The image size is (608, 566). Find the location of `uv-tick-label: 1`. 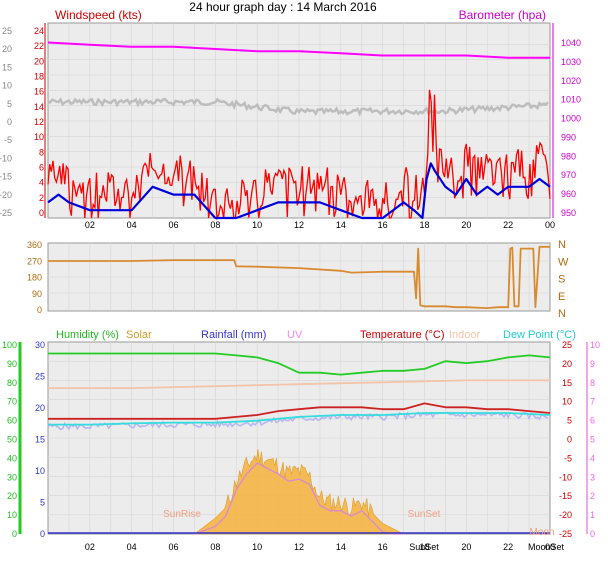

uv-tick-label: 1 is located at coordinates (592, 515).